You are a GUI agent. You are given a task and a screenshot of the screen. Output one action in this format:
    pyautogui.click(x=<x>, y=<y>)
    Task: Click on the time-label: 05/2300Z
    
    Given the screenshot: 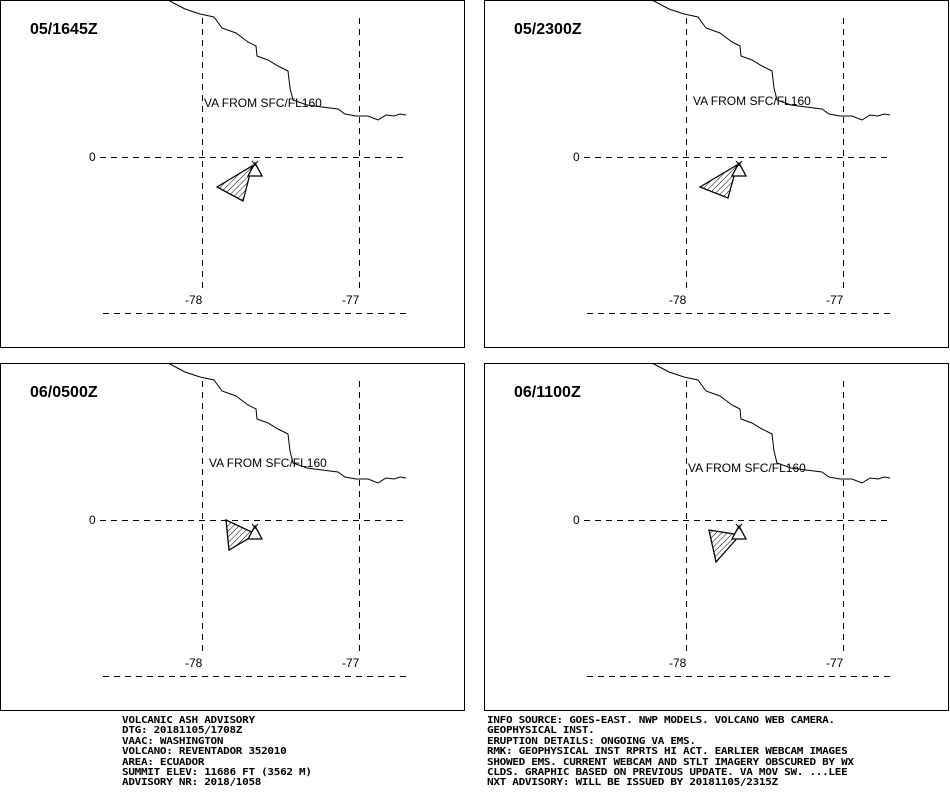 What is the action you would take?
    pyautogui.click(x=548, y=29)
    